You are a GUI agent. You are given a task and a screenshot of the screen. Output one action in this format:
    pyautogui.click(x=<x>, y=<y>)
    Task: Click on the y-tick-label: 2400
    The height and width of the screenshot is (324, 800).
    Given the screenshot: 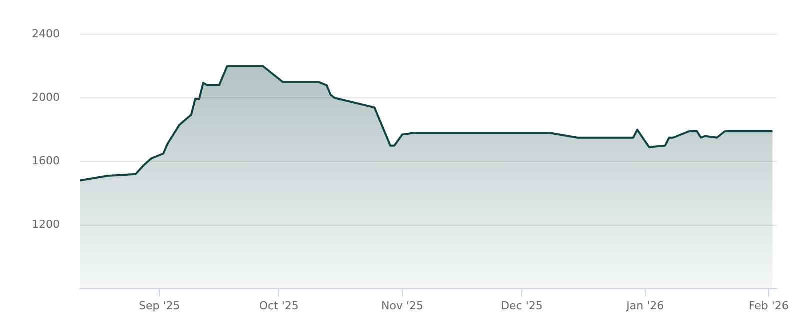 What is the action you would take?
    pyautogui.click(x=46, y=33)
    